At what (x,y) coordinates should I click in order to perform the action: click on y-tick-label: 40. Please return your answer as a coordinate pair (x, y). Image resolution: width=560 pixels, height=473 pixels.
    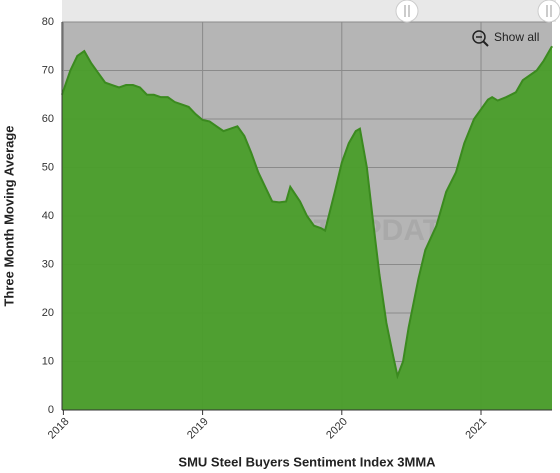
    Looking at the image, I should click on (48, 216).